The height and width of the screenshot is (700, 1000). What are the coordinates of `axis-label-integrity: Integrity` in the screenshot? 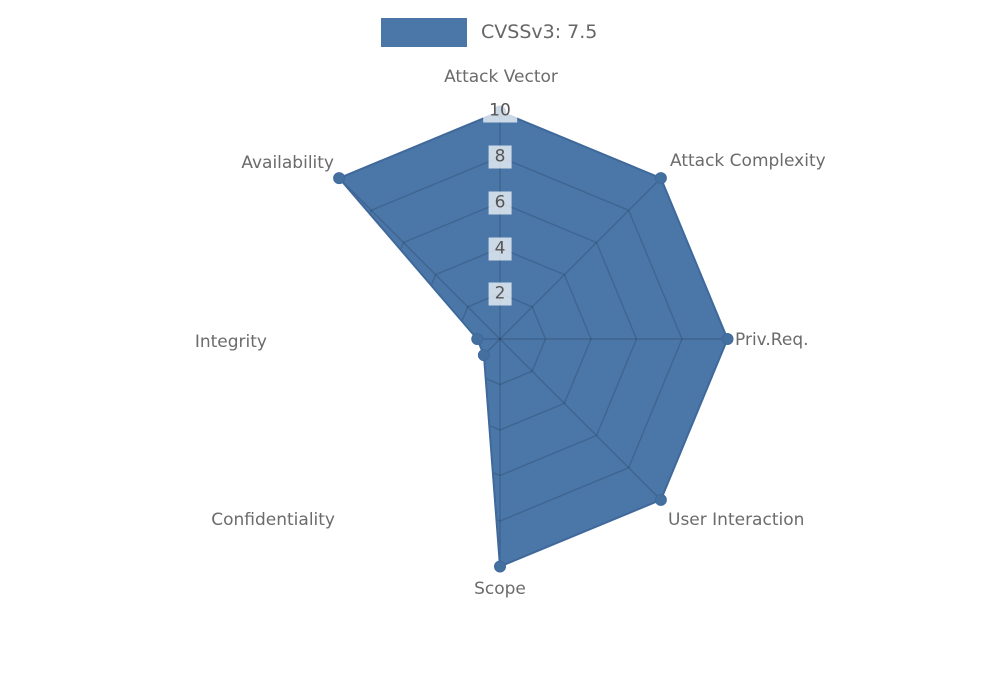 It's located at (230, 341).